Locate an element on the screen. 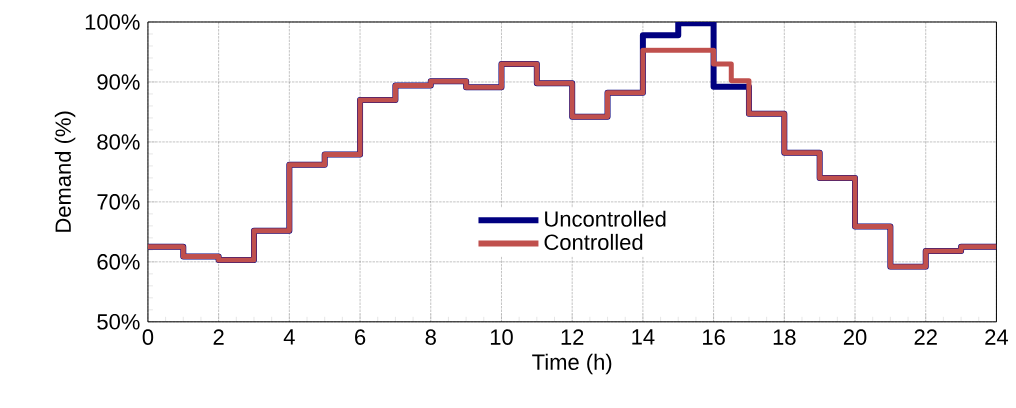 This screenshot has height=408, width=1016. x-tick-label: 8 is located at coordinates (430, 337).